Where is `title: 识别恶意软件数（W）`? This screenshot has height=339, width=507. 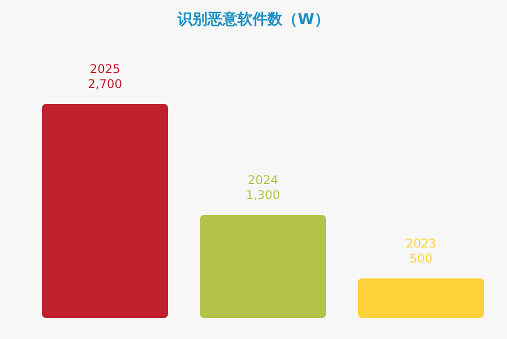 title: 识别恶意软件数（W） is located at coordinates (254, 19).